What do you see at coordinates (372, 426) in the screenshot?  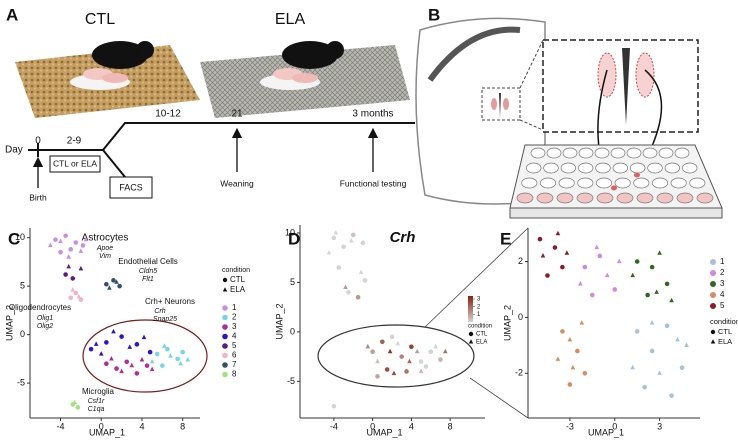 I see `x-tick-label: 0` at bounding box center [372, 426].